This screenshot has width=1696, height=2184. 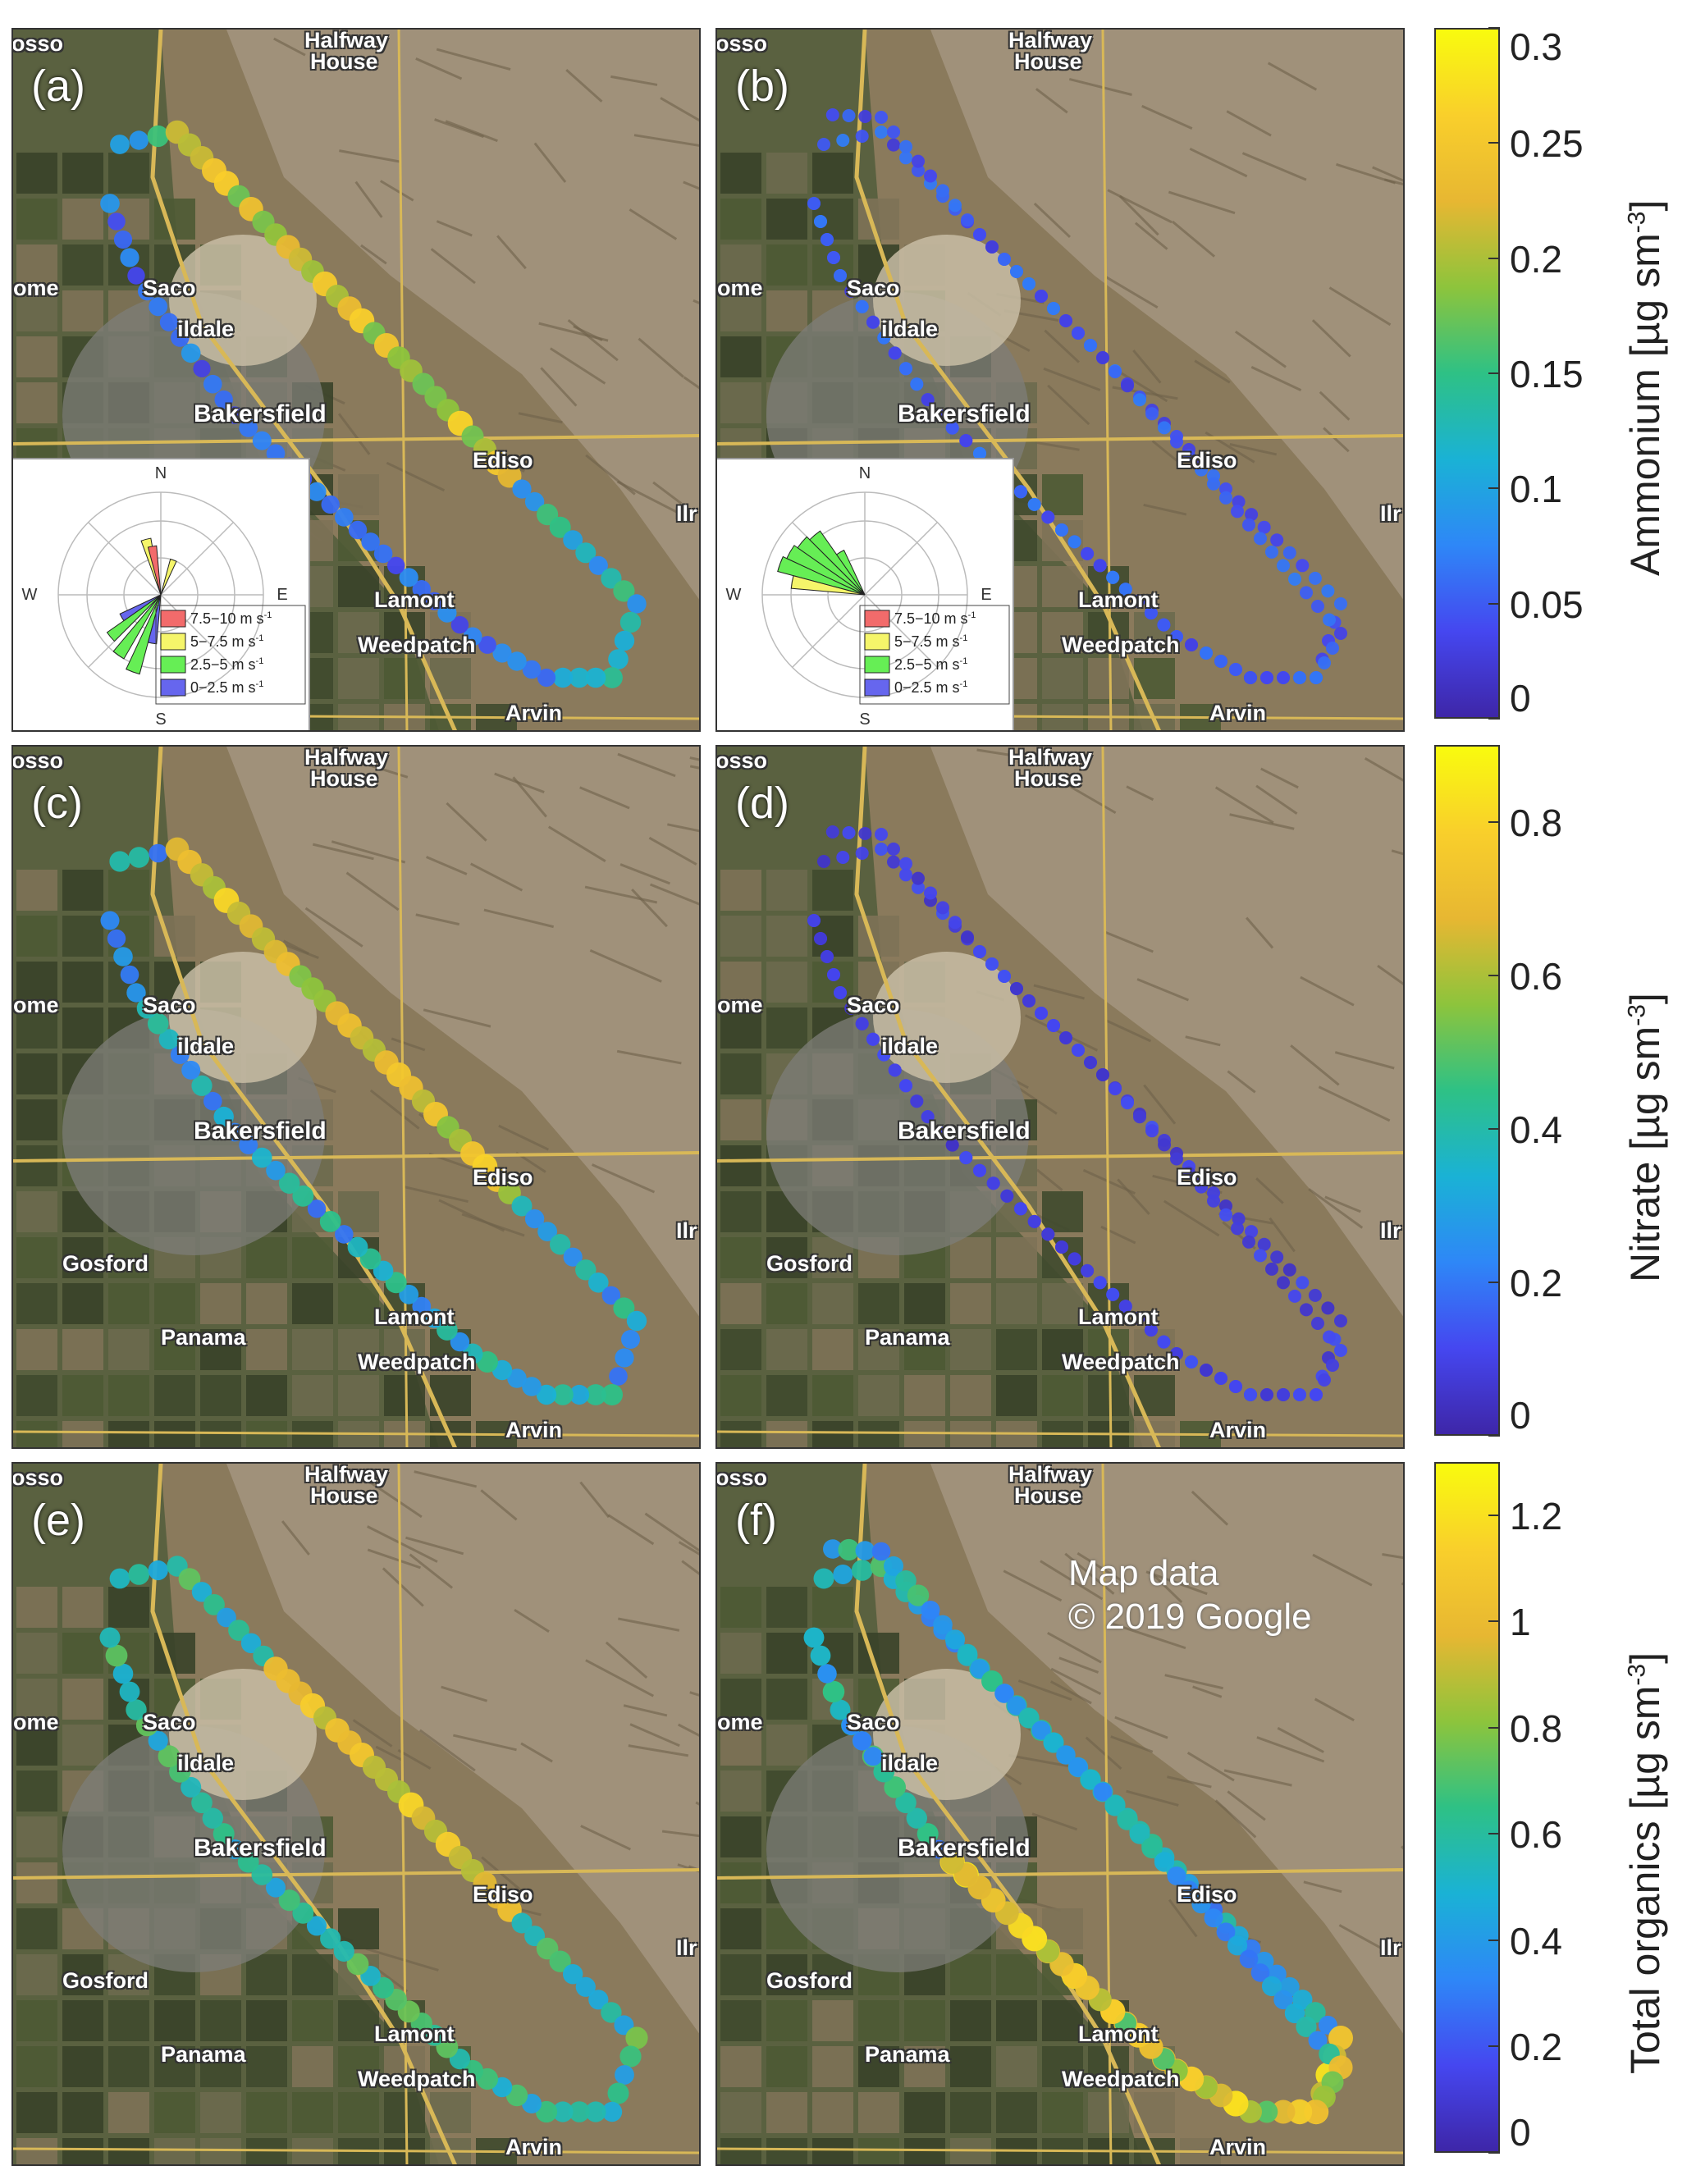 What do you see at coordinates (1190, 1595) in the screenshot?
I see `map-credit: Map data © 2019 Google` at bounding box center [1190, 1595].